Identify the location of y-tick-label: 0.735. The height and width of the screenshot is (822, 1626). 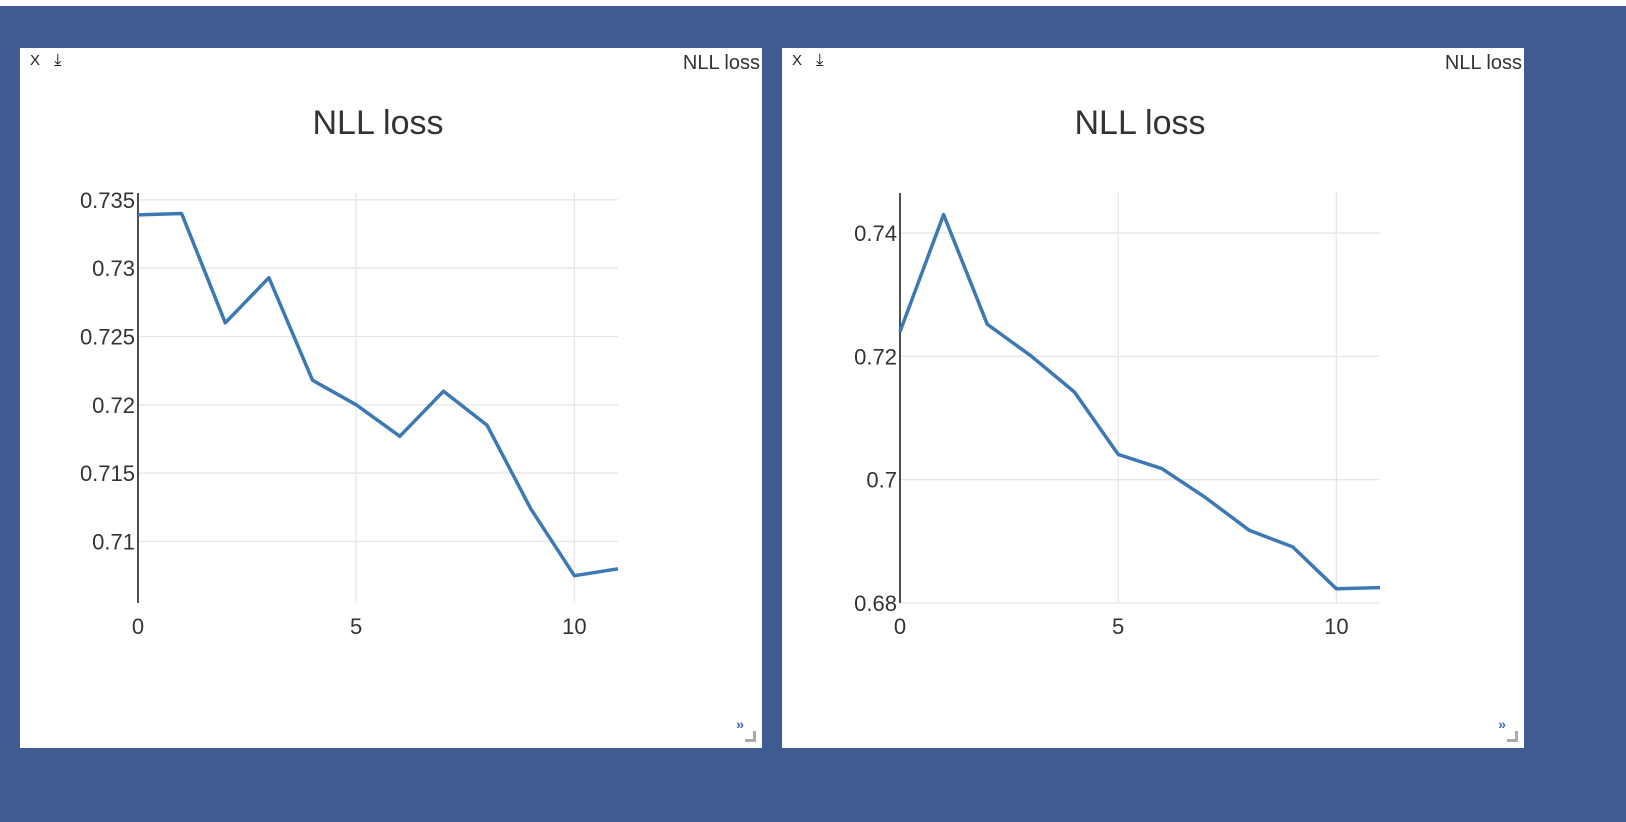
(107, 200).